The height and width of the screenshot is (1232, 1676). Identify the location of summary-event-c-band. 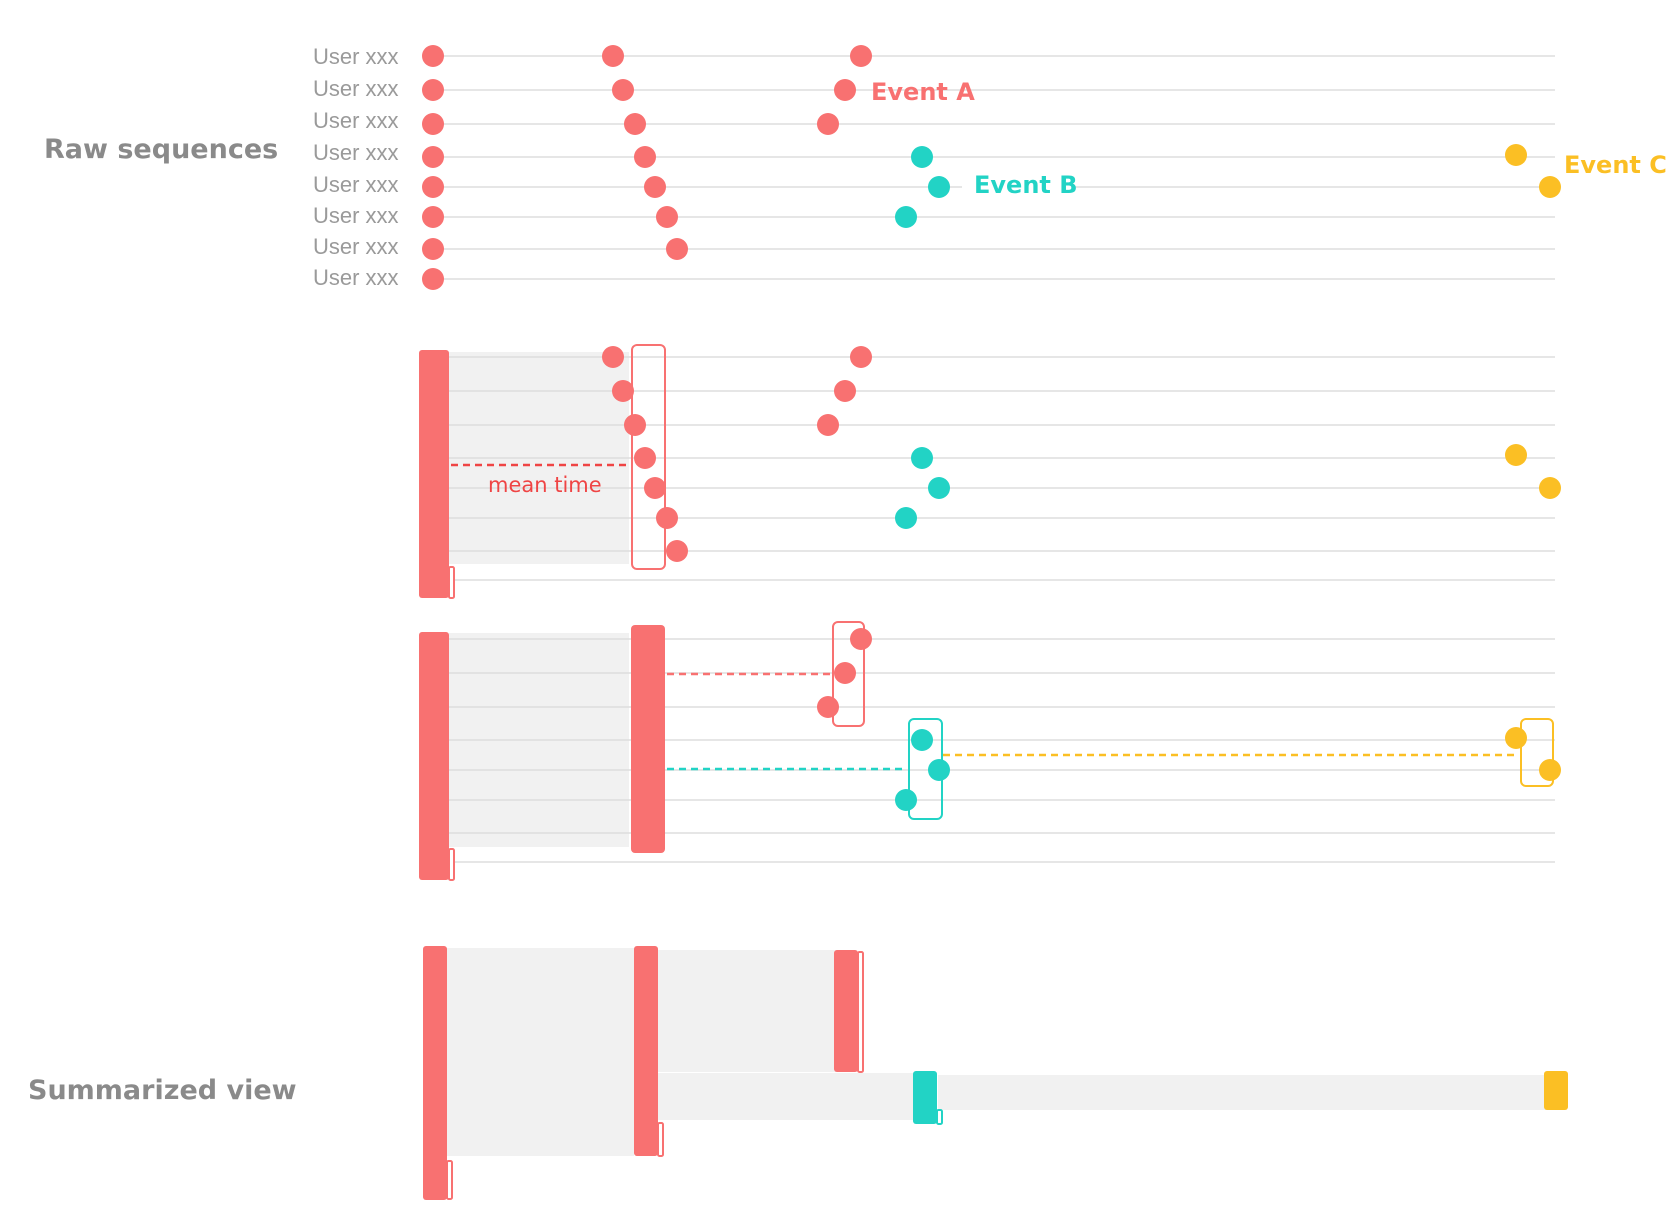
(1243, 1092).